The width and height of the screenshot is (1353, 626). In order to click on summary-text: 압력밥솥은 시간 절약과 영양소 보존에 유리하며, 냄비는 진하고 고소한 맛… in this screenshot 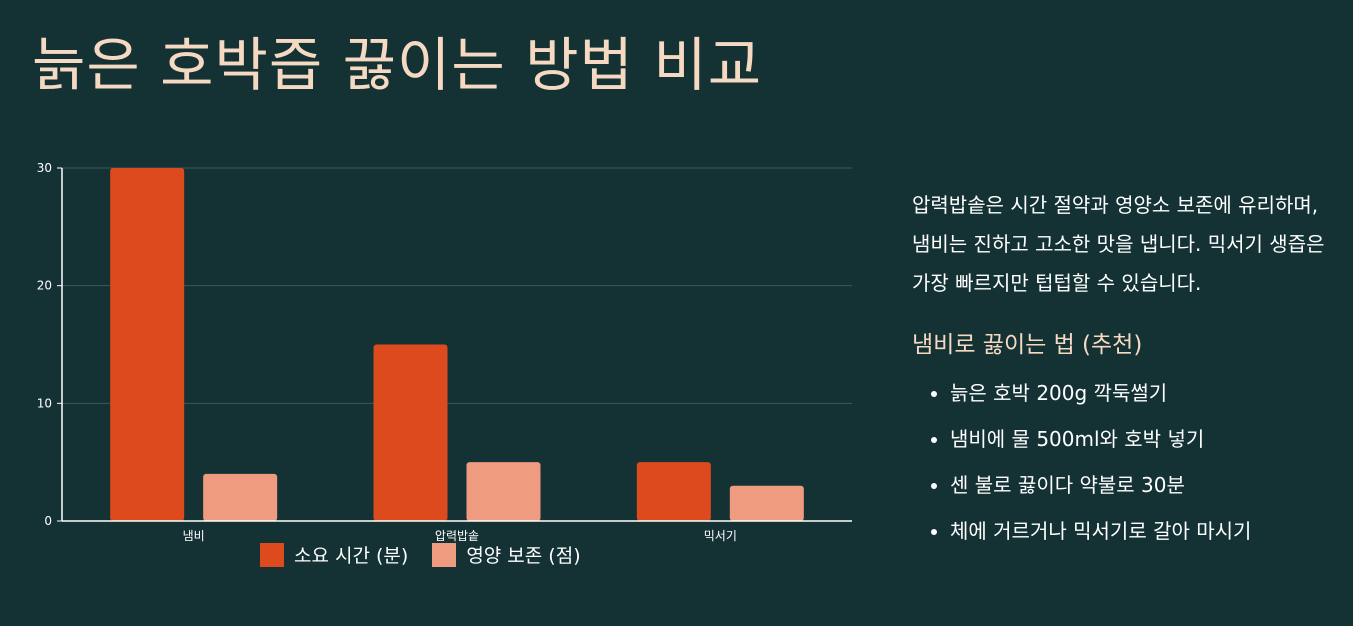, I will do `click(1118, 244)`.